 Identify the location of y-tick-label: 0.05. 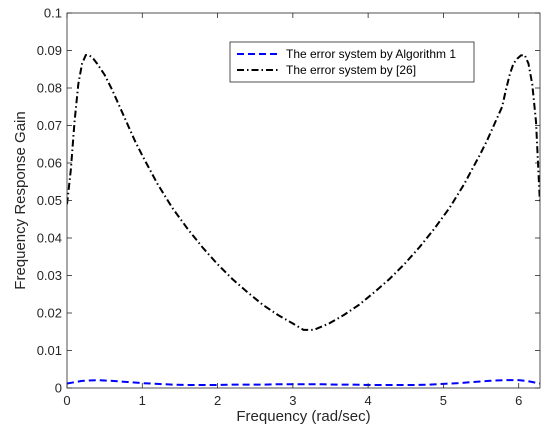
(49, 200).